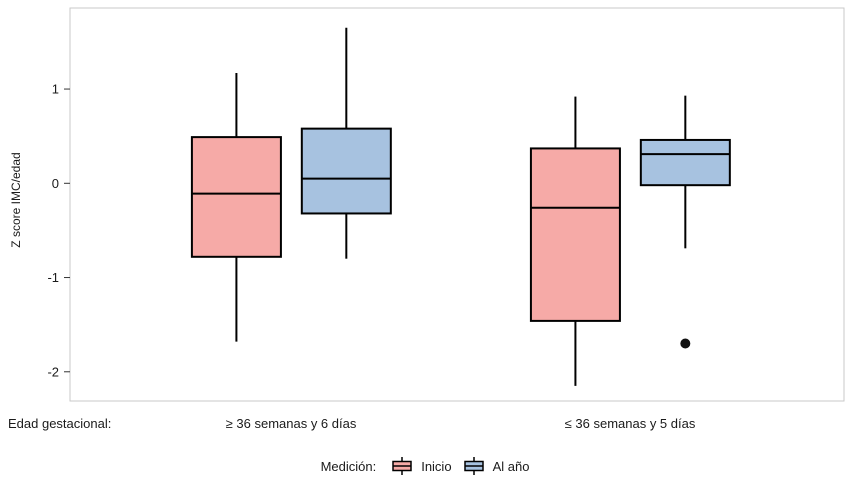 The image size is (850, 496). What do you see at coordinates (436, 466) in the screenshot?
I see `legend-label-inicio: Inicio` at bounding box center [436, 466].